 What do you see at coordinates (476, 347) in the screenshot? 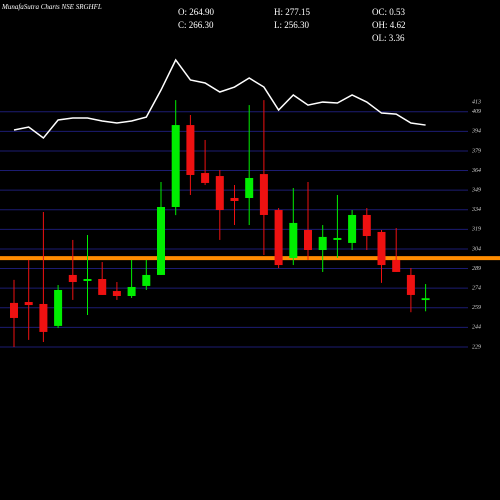
I see `y-tick-label: 229` at bounding box center [476, 347].